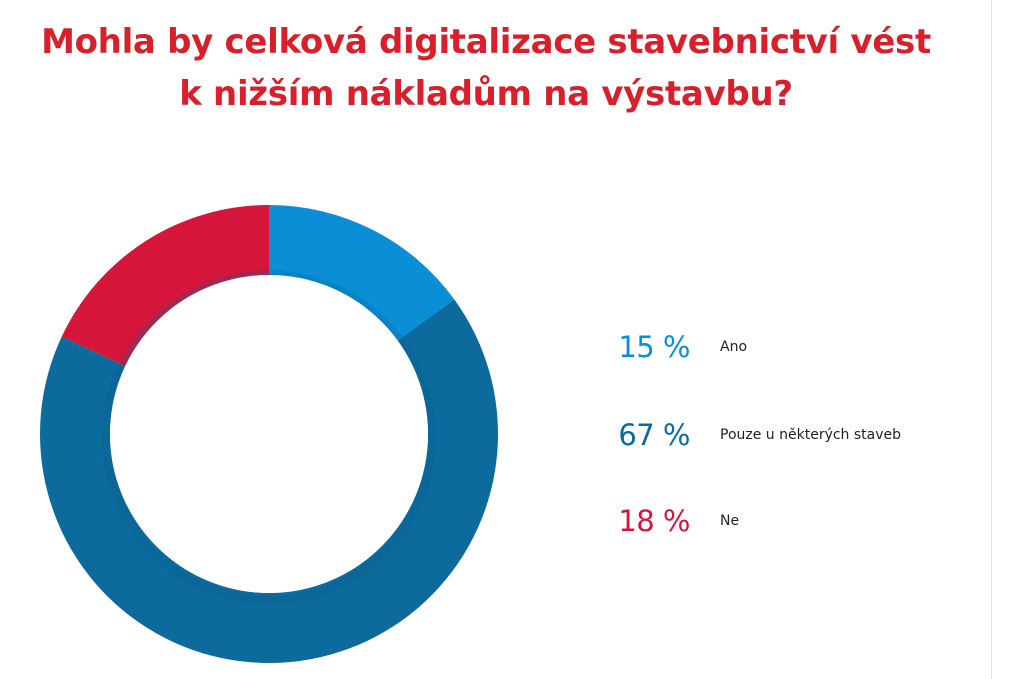  I want to click on legend-value-ano: 15 %, so click(654, 347).